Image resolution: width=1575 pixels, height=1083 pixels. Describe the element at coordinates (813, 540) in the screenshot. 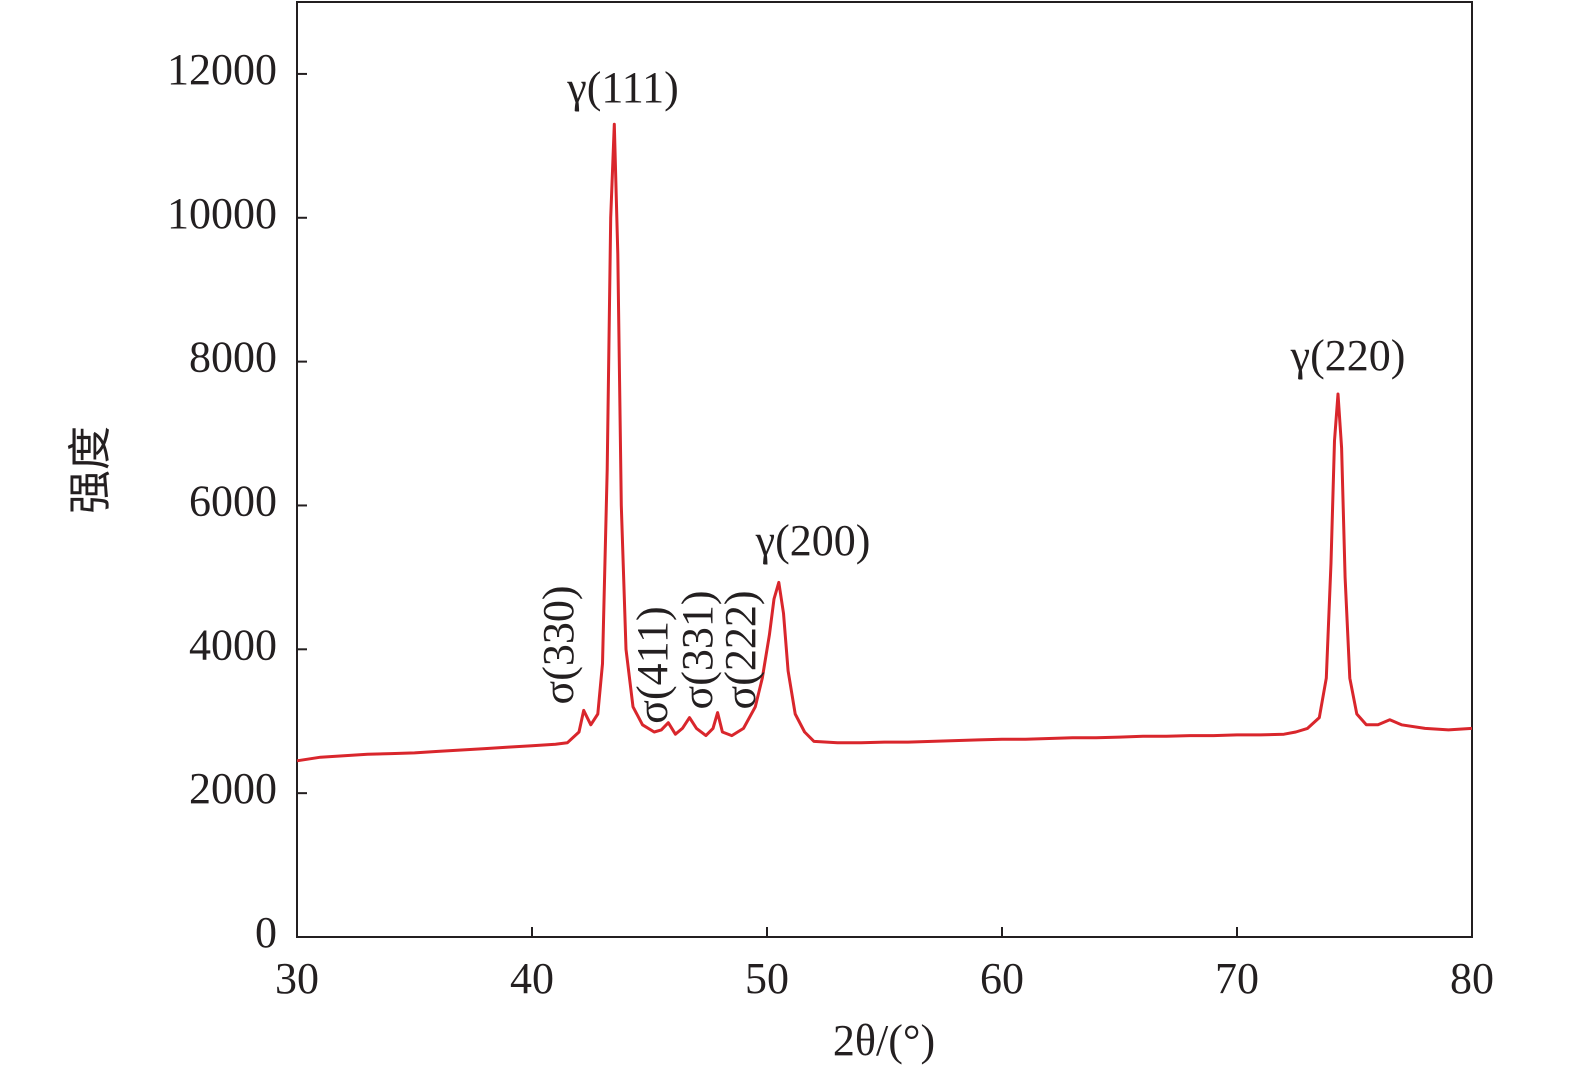

I see `peak-annotation: γ(200)` at that location.